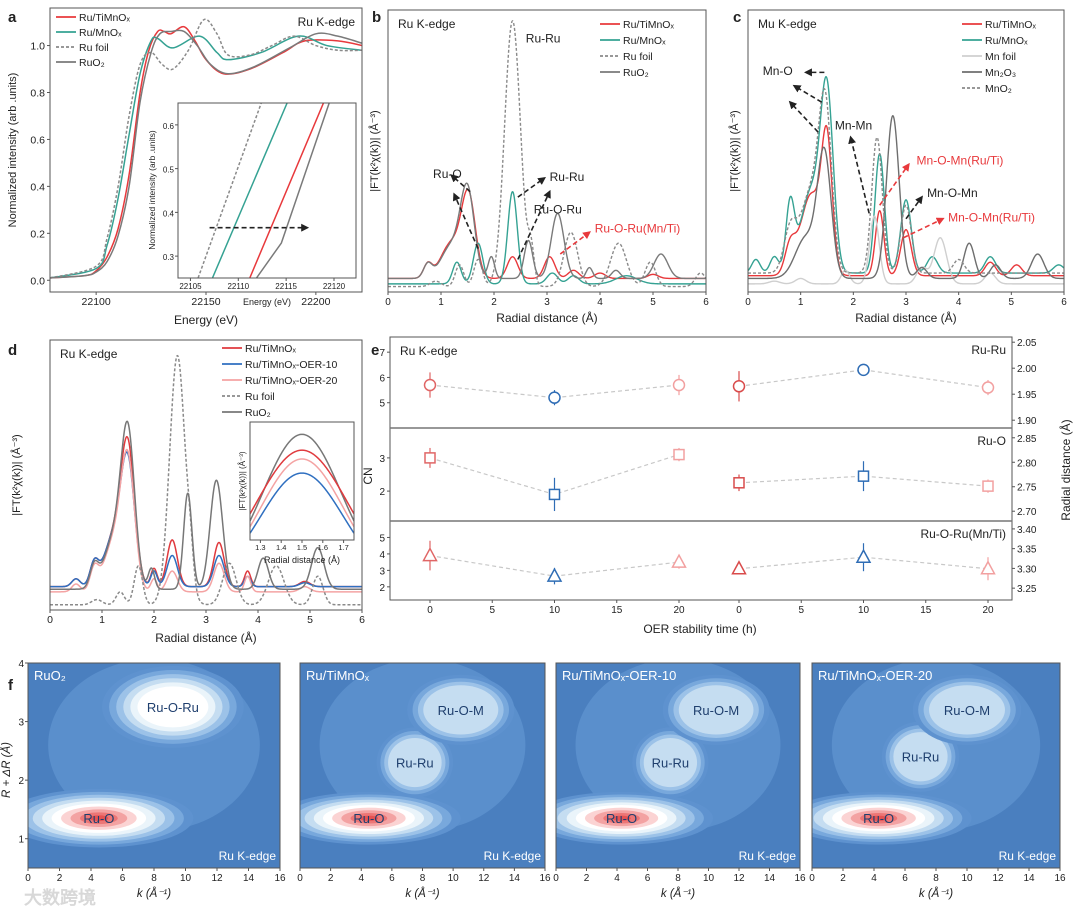 Image resolution: width=1080 pixels, height=906 pixels. What do you see at coordinates (37, 234) in the screenshot?
I see `y-tick-label: 0.2` at bounding box center [37, 234].